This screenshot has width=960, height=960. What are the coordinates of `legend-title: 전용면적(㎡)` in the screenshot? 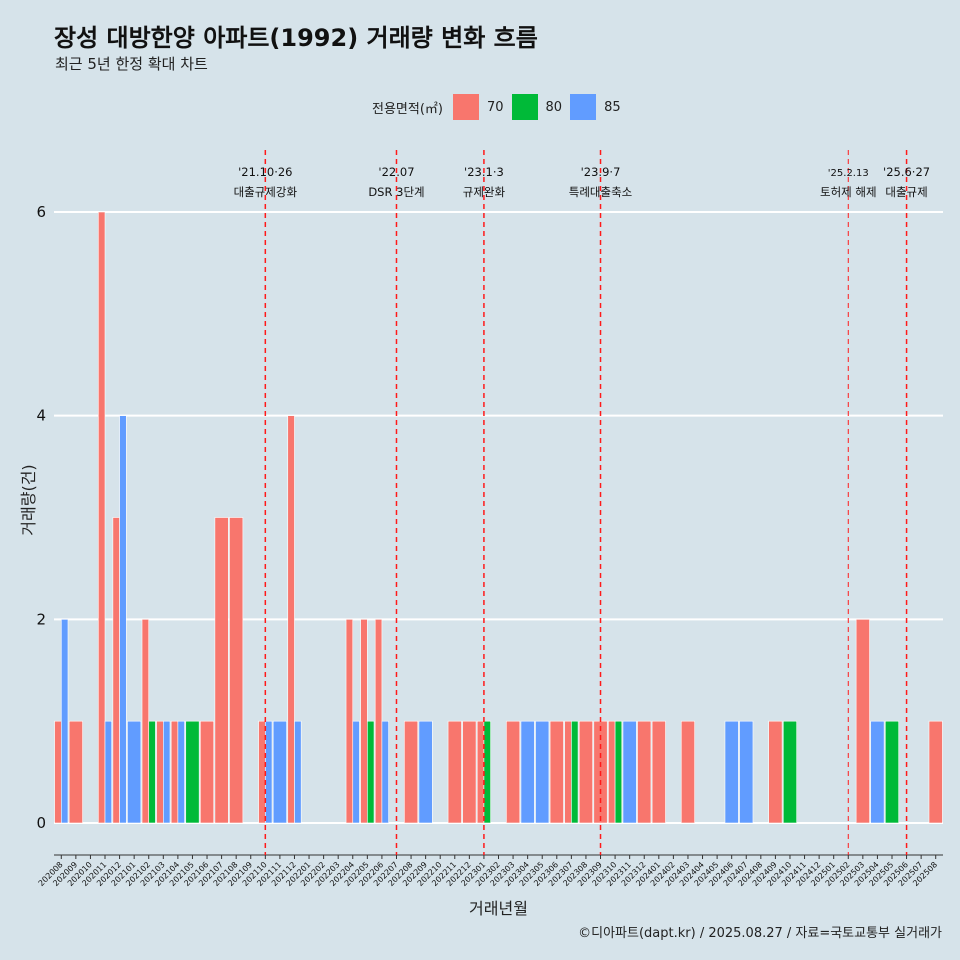 It's located at (407, 109).